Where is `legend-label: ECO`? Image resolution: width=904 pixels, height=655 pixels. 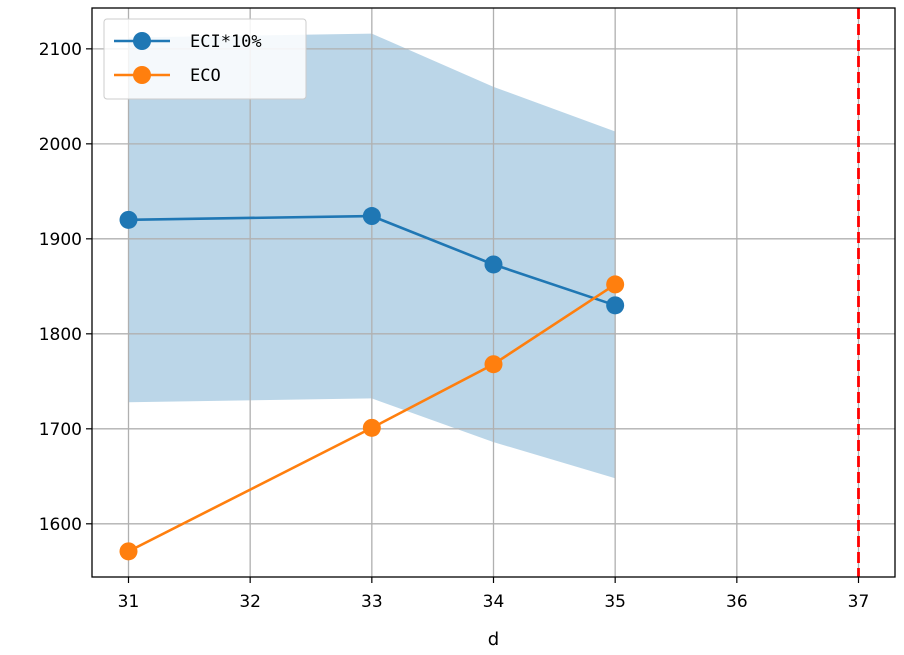
legend-label: ECO is located at coordinates (205, 76).